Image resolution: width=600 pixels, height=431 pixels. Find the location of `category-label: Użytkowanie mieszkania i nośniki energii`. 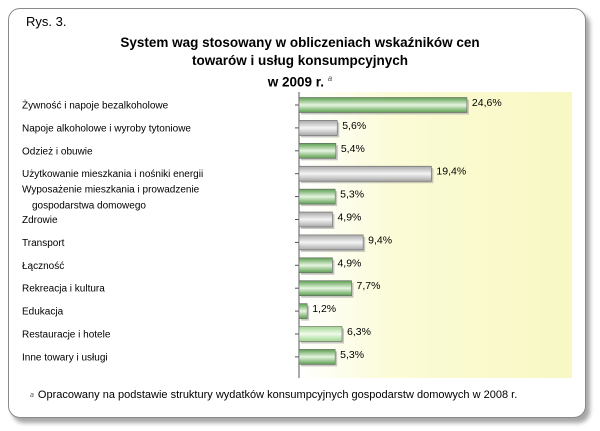

category-label: Użytkowanie mieszkania i nośniki energii is located at coordinates (112, 174).